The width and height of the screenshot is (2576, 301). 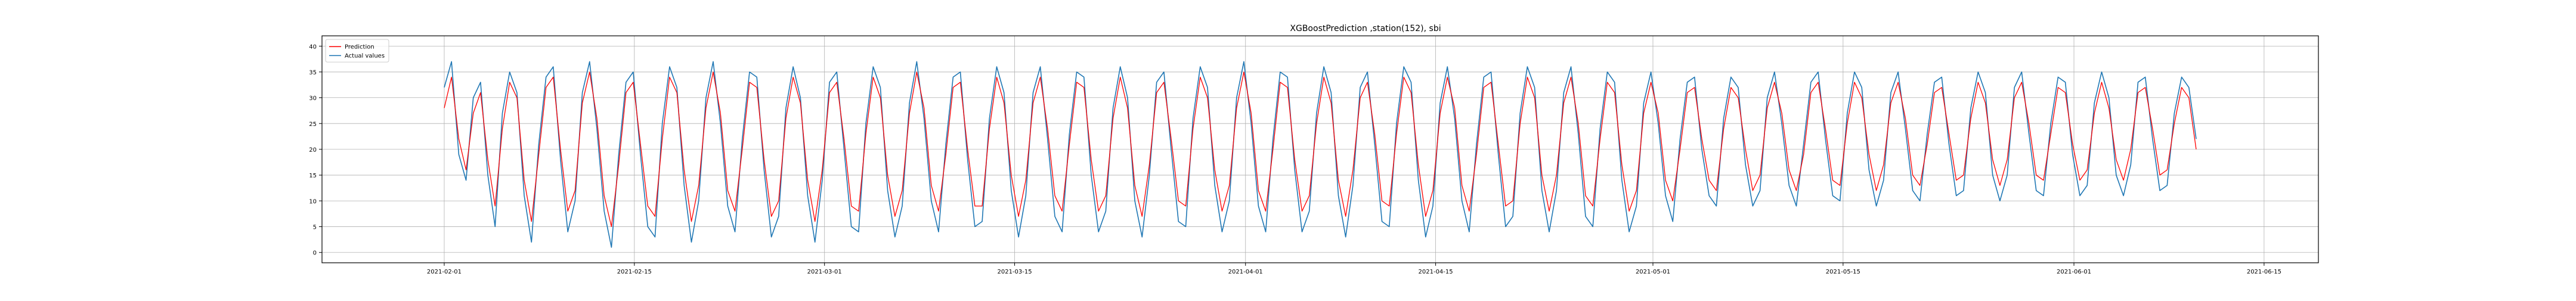 I want to click on legend-label-0: Prediction, so click(x=360, y=47).